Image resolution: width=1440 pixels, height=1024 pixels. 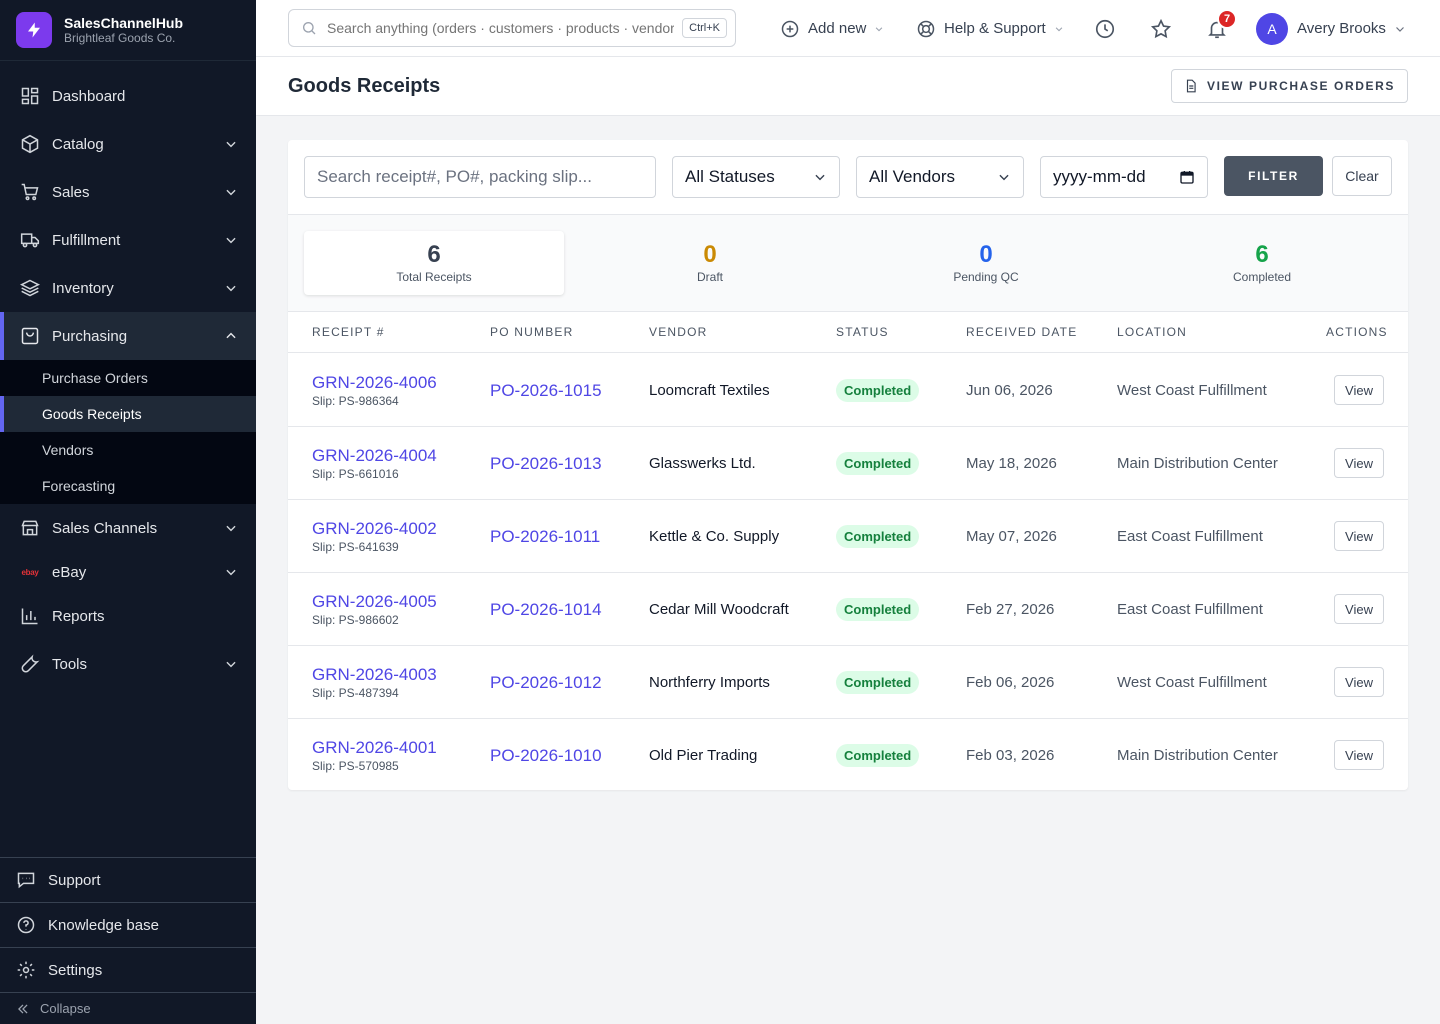 I want to click on receipt-number-link: GRN-2026-4001, so click(x=374, y=747).